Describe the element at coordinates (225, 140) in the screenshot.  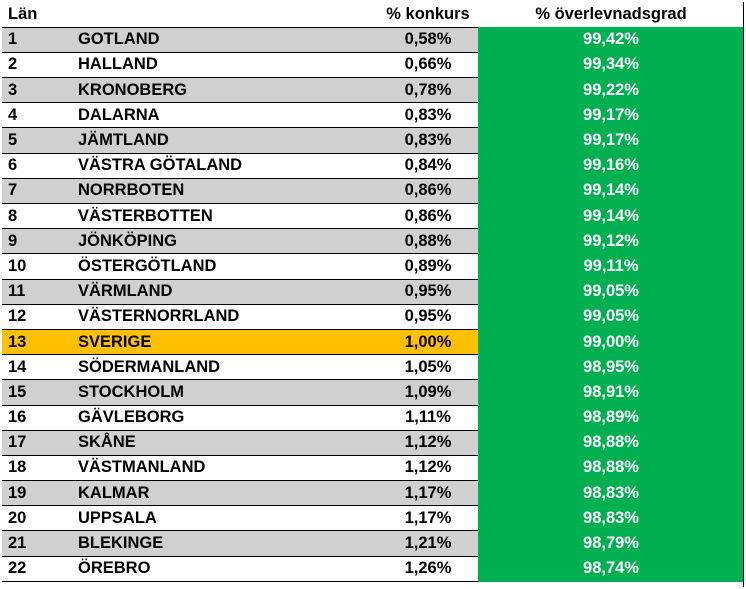
I see `county-name-cell: JÄMTLAND` at that location.